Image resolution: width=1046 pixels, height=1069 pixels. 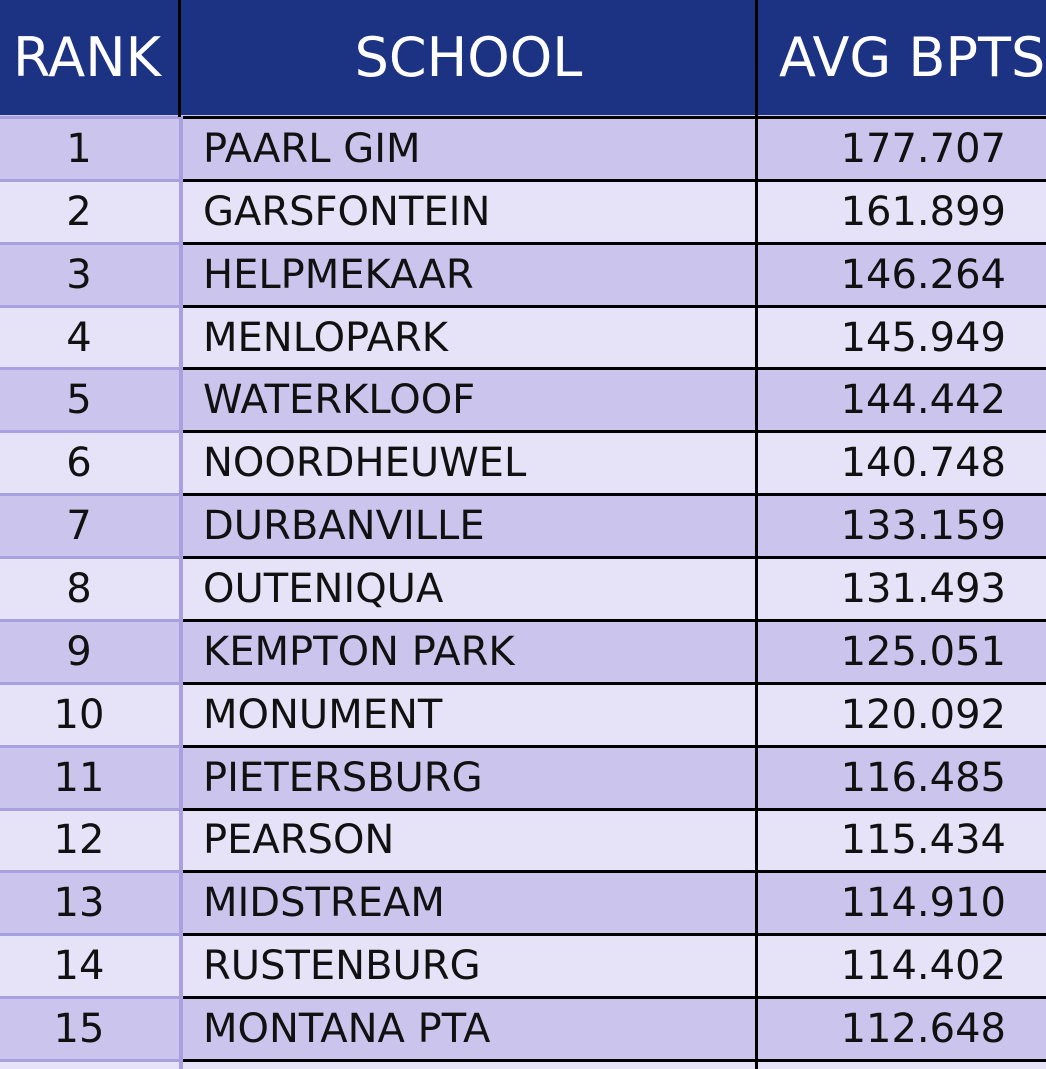 What do you see at coordinates (523, 776) in the screenshot?
I see `table-row: 11 PIETERSBURG 116.485` at bounding box center [523, 776].